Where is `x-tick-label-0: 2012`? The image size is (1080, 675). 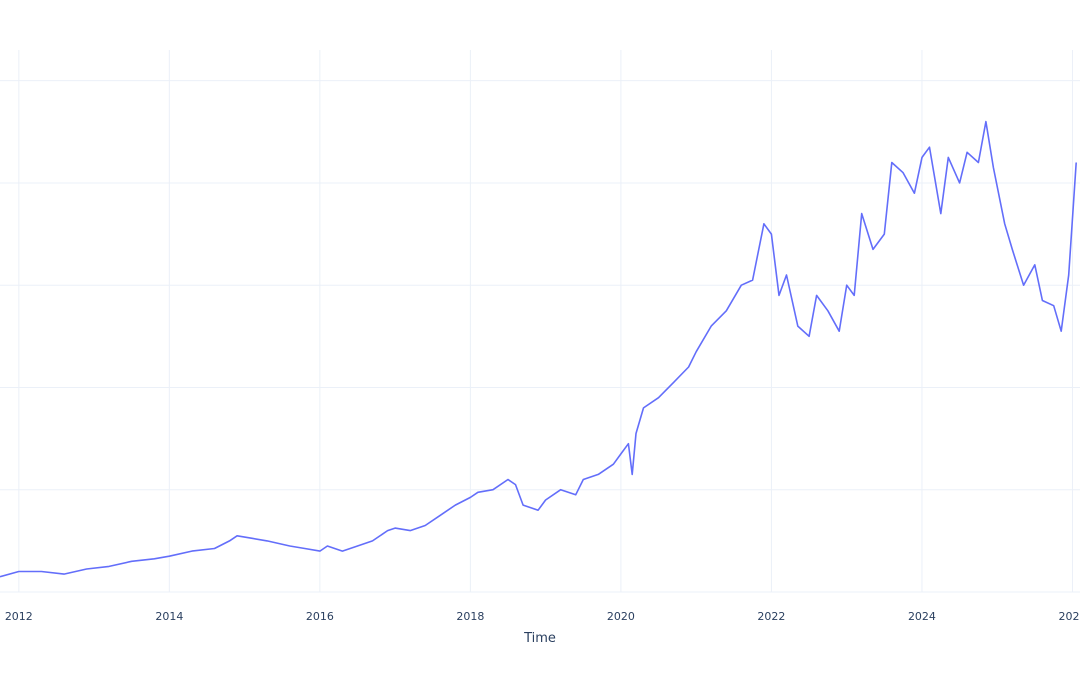 x-tick-label-0: 2012 is located at coordinates (19, 616).